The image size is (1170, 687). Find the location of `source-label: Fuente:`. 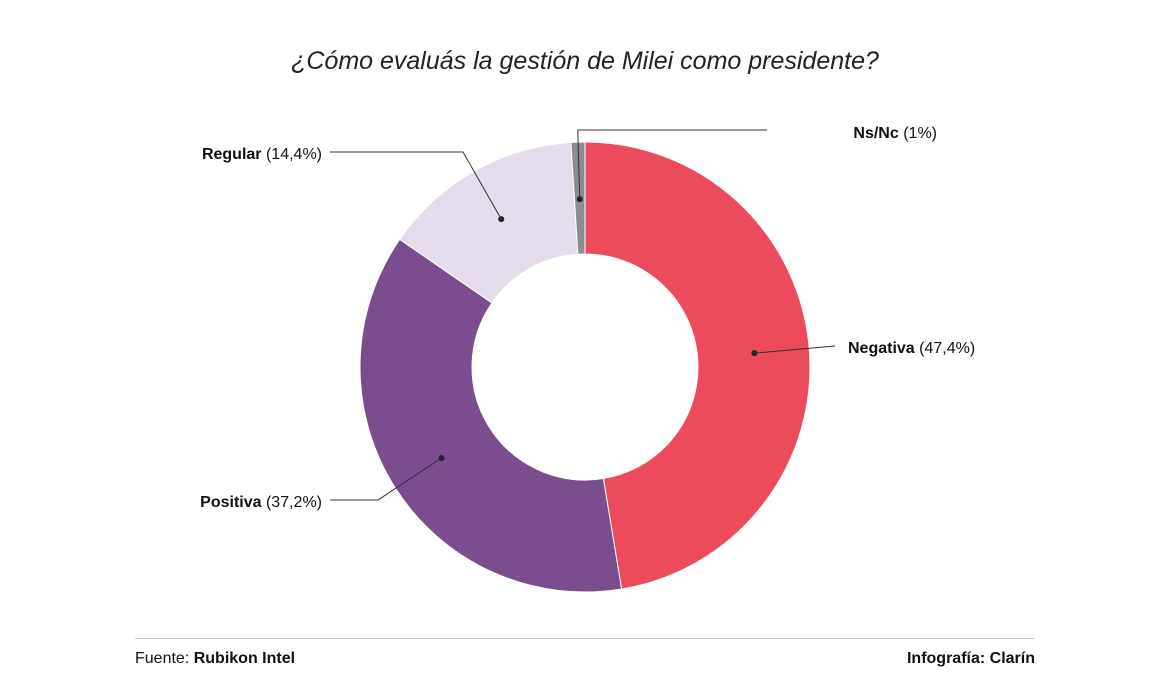

source-label: Fuente: is located at coordinates (162, 658).